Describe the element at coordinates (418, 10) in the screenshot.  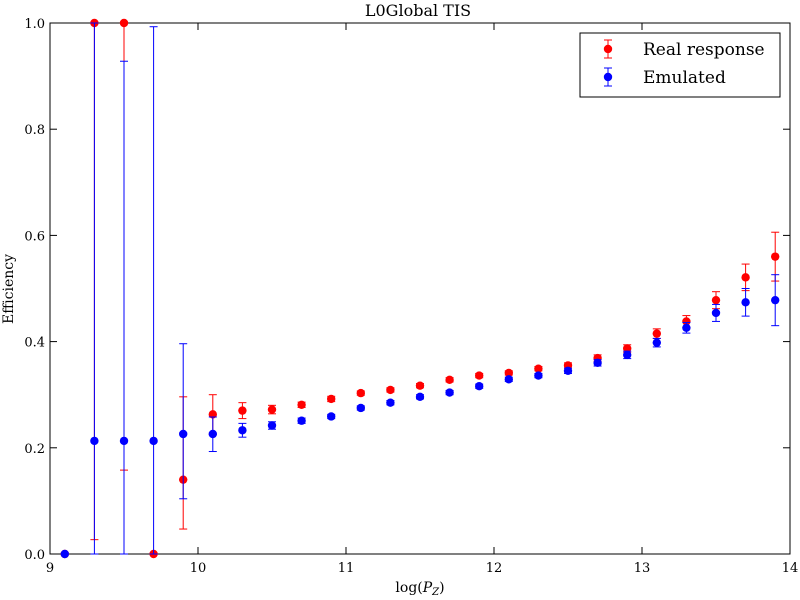
I see `chart-title: L0Global TIS` at that location.